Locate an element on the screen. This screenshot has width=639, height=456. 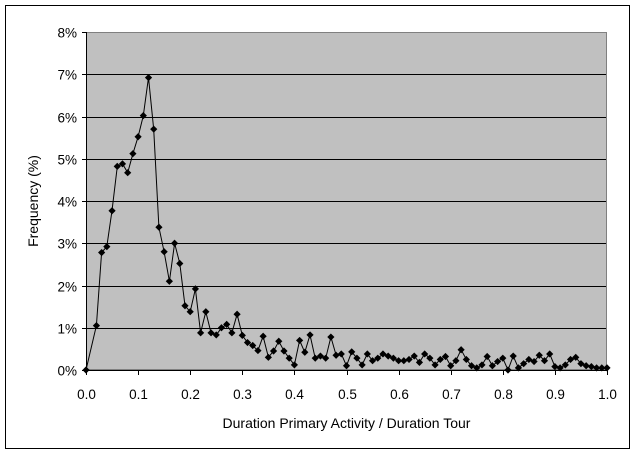
y-tick-label: 5% is located at coordinates (67, 160).